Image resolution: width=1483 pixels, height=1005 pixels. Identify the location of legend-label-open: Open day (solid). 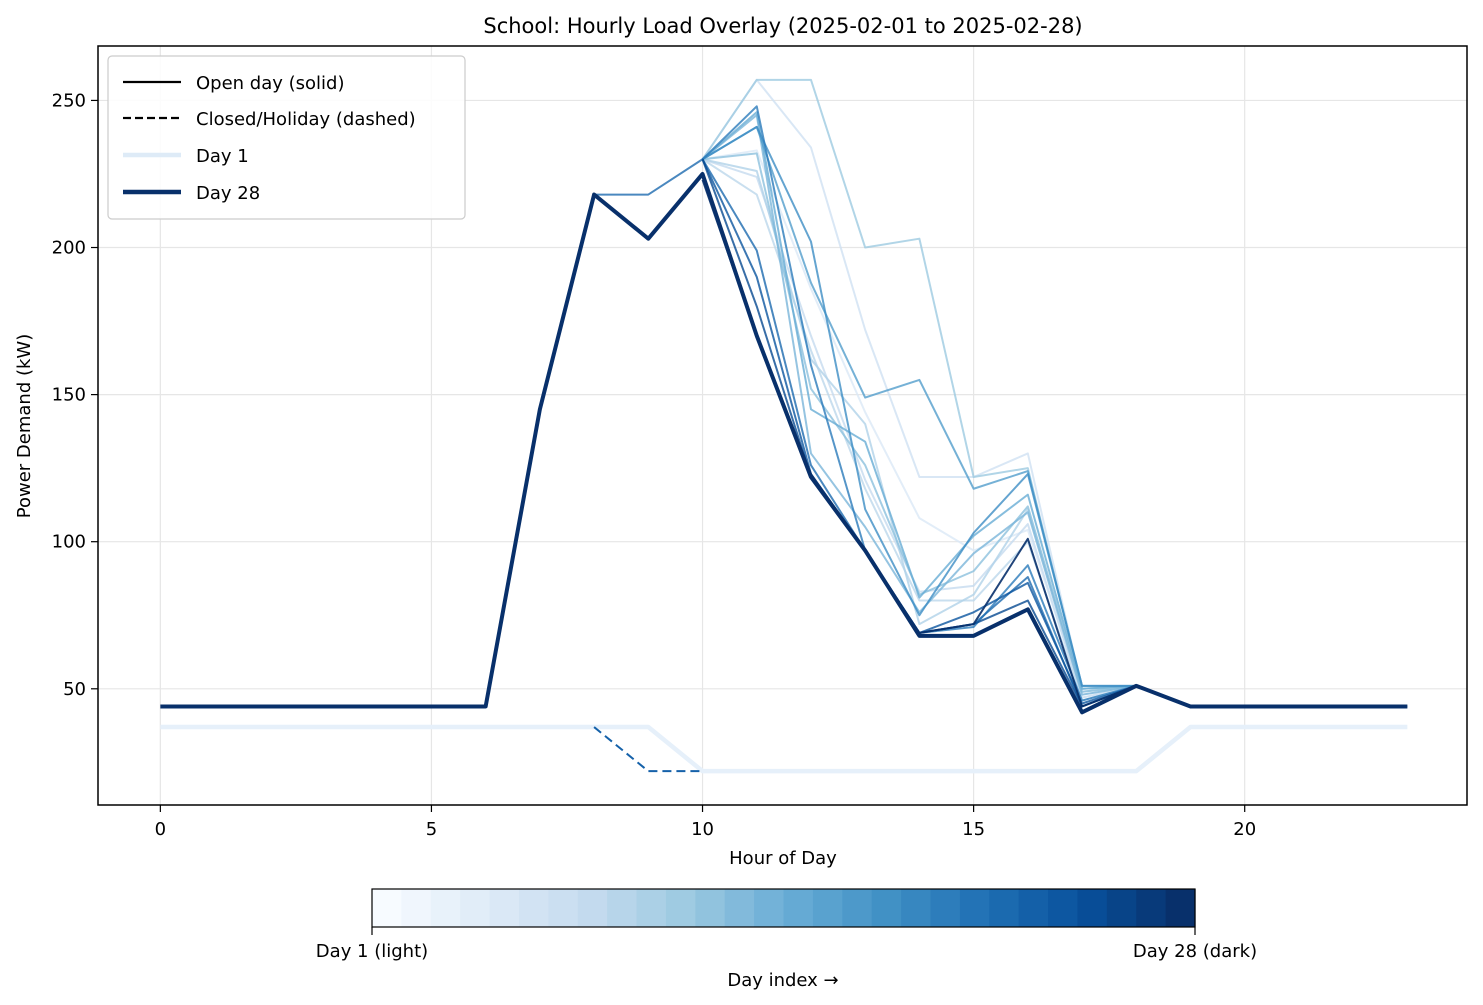
(270, 83).